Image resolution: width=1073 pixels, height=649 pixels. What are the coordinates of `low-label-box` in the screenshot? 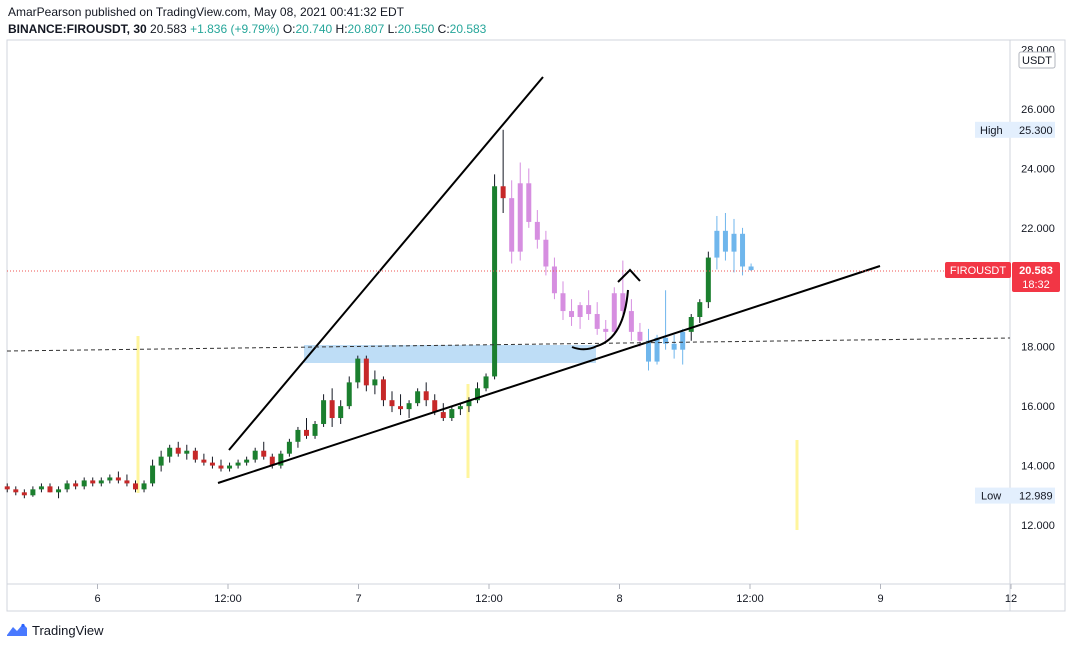 It's located at (1015, 495).